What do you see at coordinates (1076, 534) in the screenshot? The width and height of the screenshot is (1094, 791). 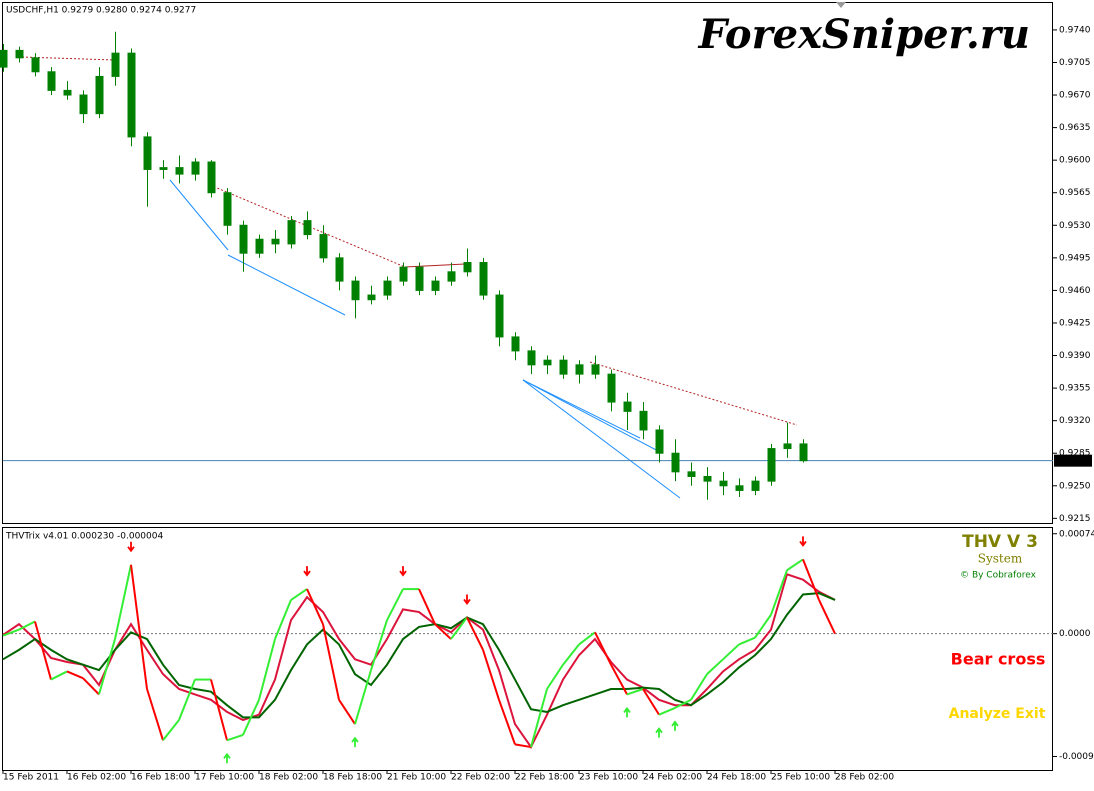 I see `y-tick-label: 0.00074` at bounding box center [1076, 534].